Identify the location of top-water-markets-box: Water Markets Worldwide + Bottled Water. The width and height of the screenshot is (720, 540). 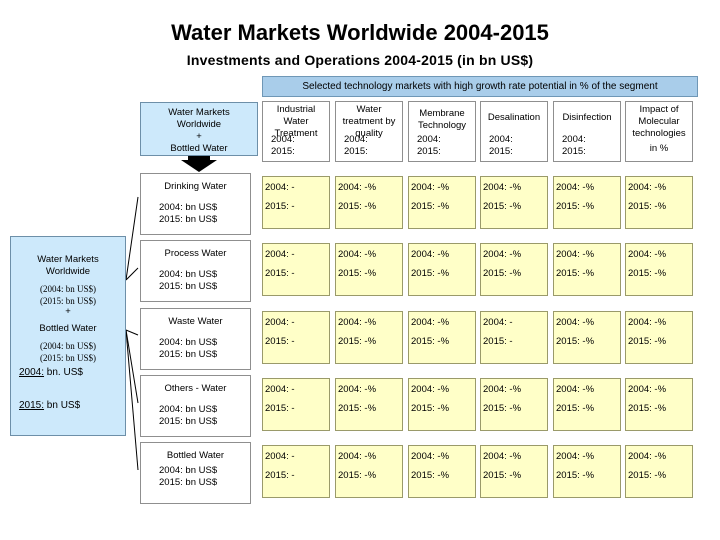
(199, 129).